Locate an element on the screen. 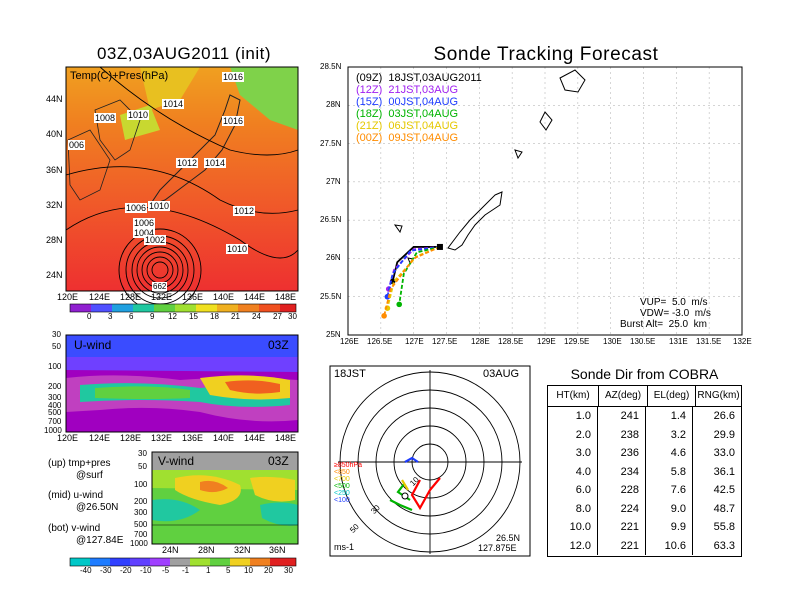 This screenshot has width=792, height=612. polar-legend-item: <100 is located at coordinates (342, 500).